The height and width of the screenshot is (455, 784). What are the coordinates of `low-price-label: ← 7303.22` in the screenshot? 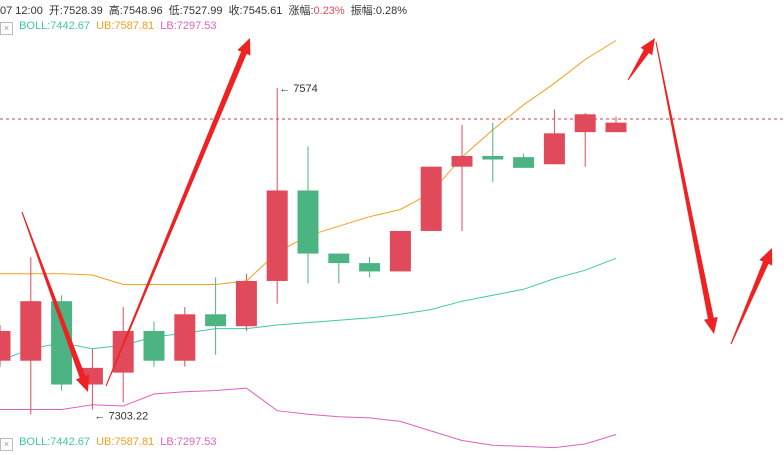 It's located at (121, 417).